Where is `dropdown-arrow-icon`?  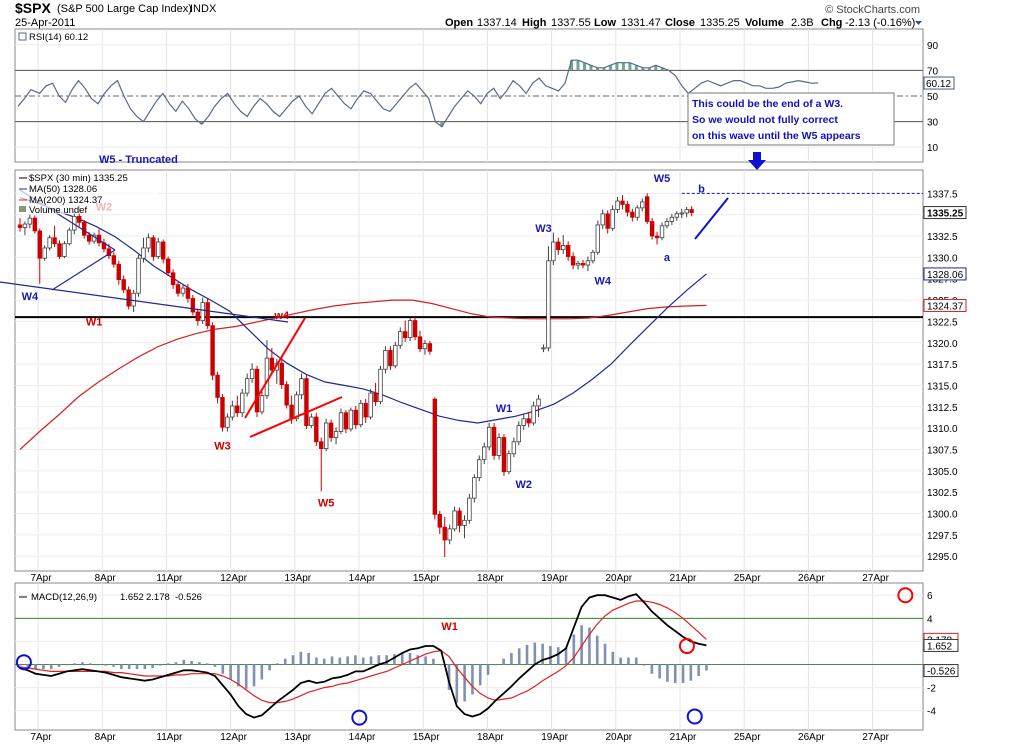 dropdown-arrow-icon is located at coordinates (918, 23).